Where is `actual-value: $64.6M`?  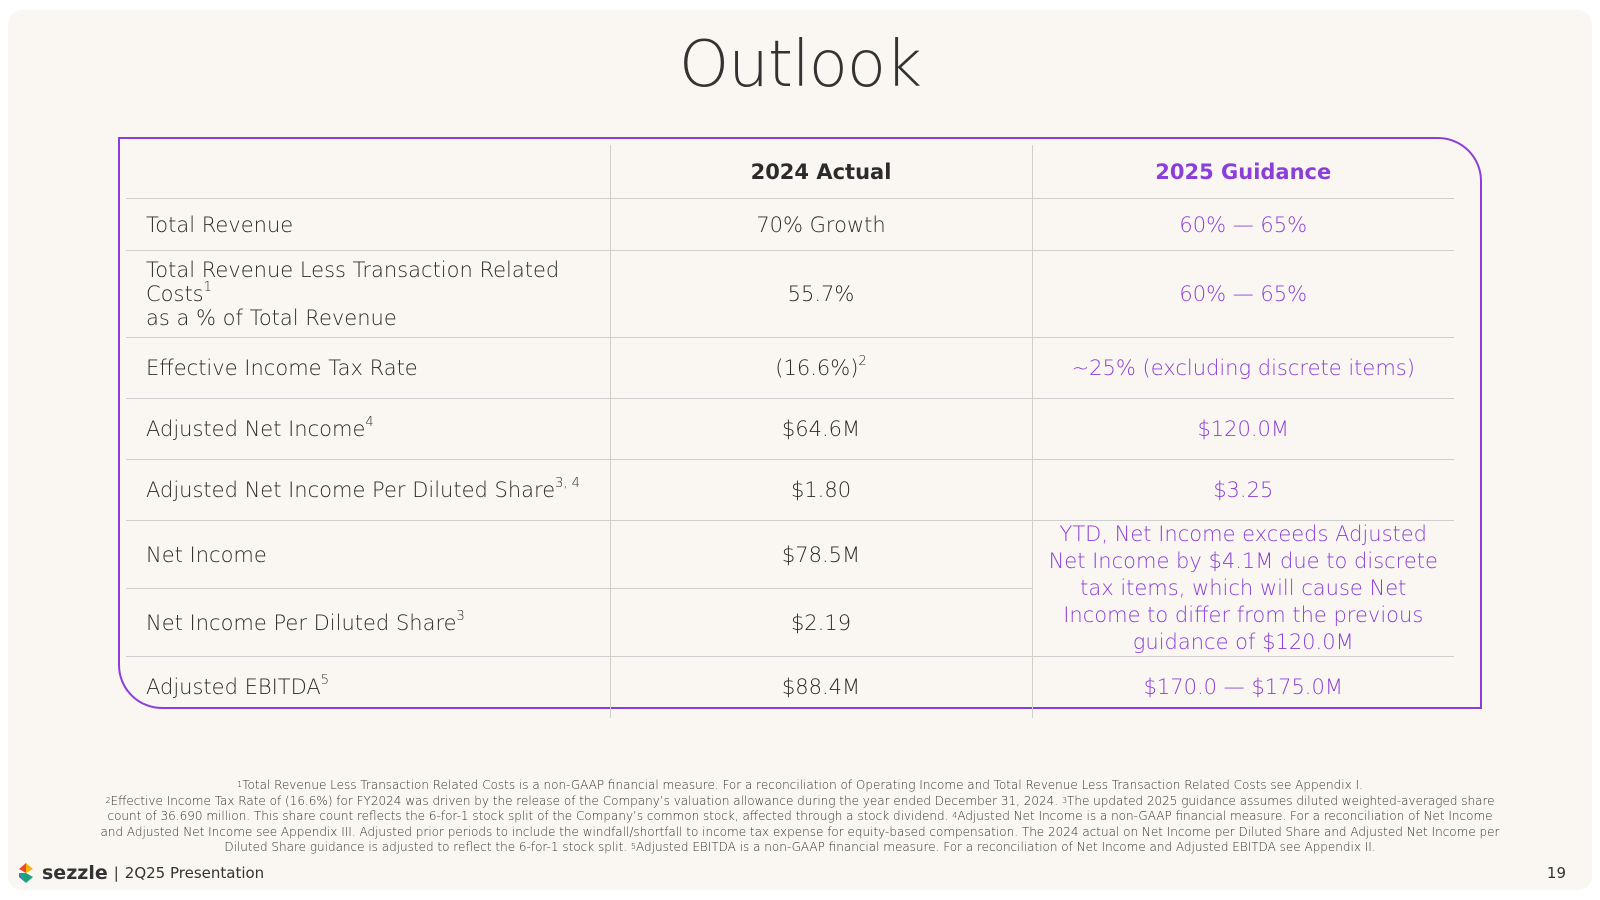
actual-value: $64.6M is located at coordinates (821, 429).